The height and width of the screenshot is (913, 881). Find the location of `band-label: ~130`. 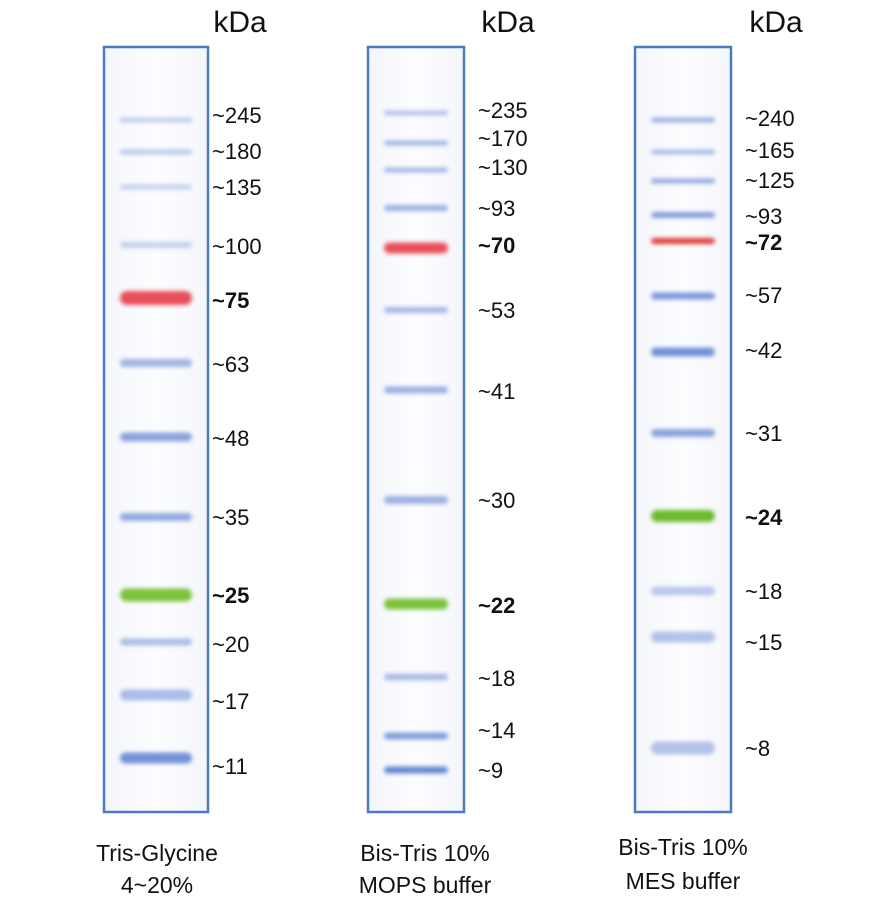

band-label: ~130 is located at coordinates (503, 167).